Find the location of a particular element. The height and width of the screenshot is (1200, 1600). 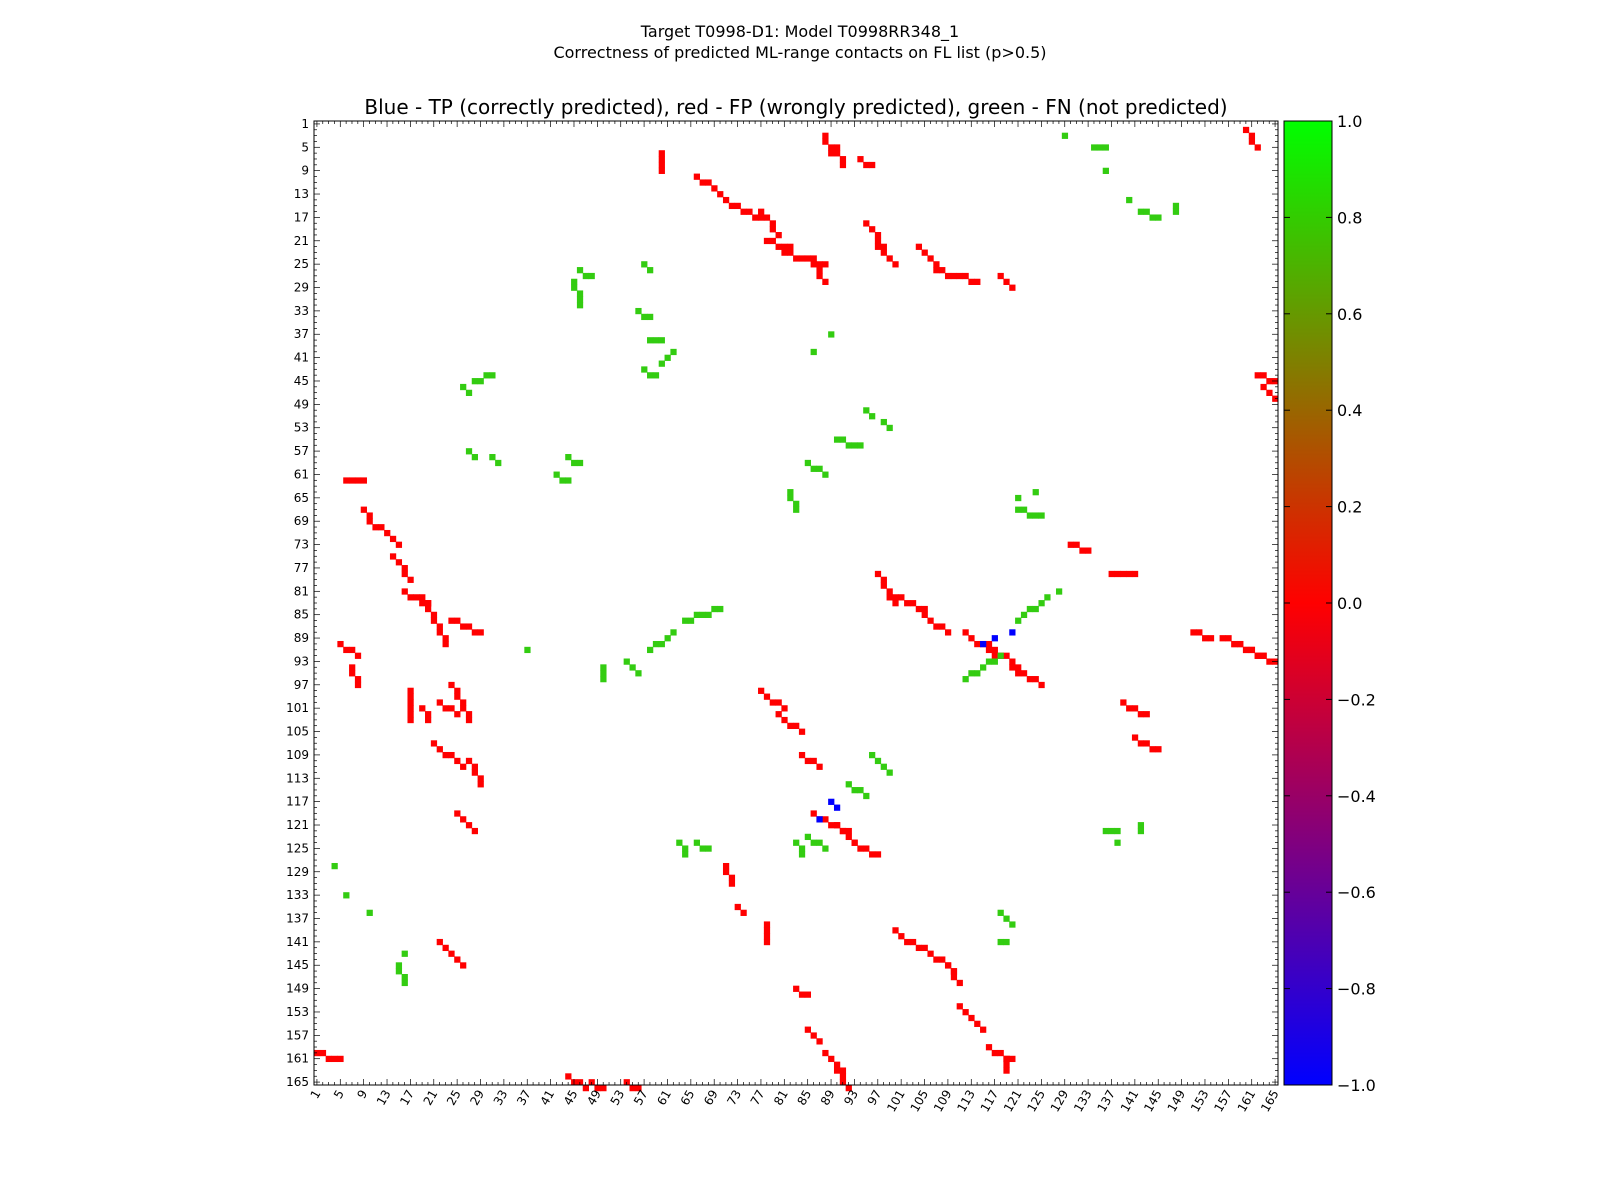

x-tick-label: 125 is located at coordinates (1036, 1101).